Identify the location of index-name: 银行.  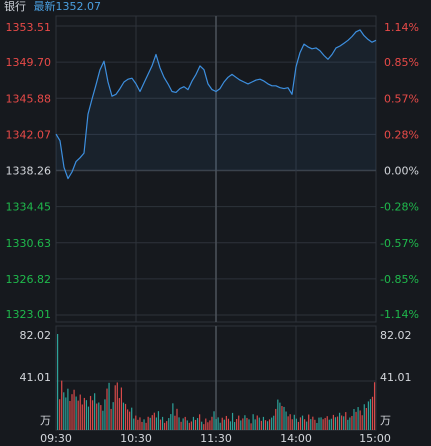
(15, 6).